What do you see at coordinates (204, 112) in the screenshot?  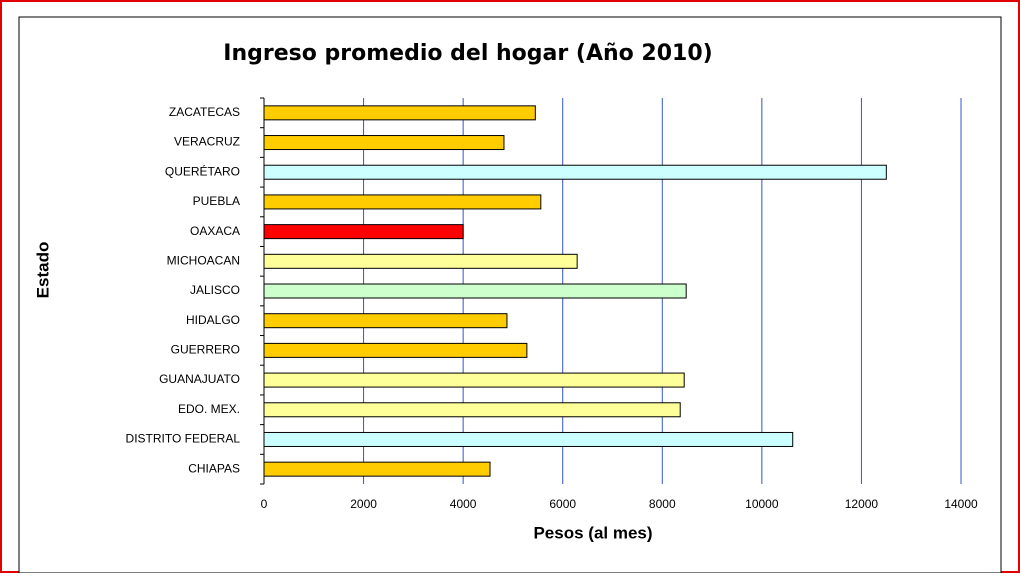 I see `y-tick-label: ZACATECAS` at bounding box center [204, 112].